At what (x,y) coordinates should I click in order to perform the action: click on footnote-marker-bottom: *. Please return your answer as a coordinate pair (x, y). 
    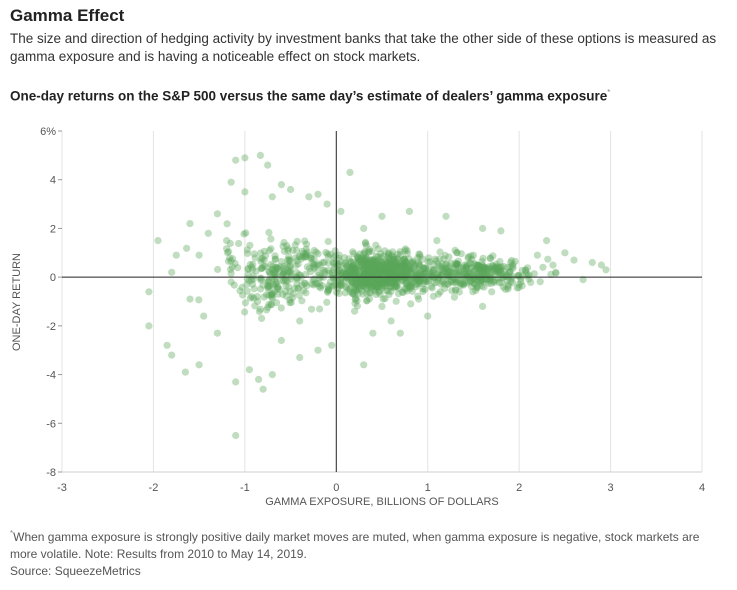
    Looking at the image, I should click on (12, 533).